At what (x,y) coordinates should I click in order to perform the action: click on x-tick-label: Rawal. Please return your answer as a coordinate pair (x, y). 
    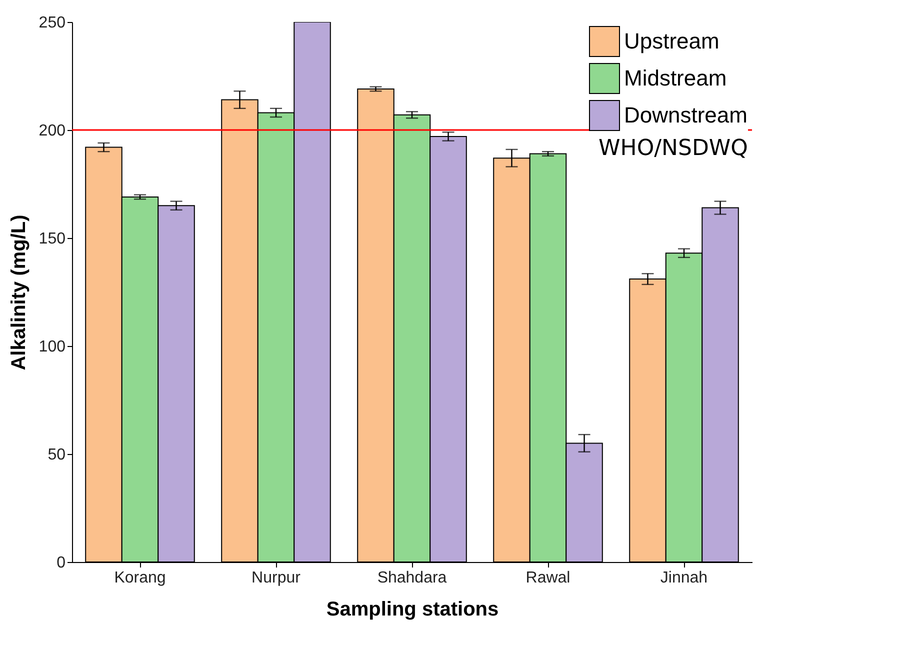
    Looking at the image, I should click on (548, 578).